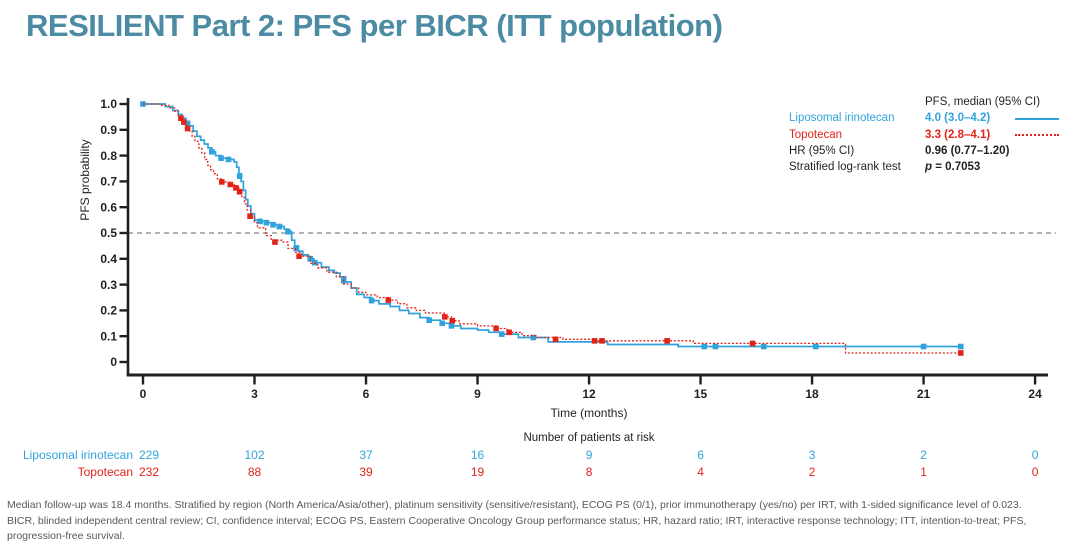  Describe the element at coordinates (589, 472) in the screenshot. I see `at-risk-count: 8` at that location.